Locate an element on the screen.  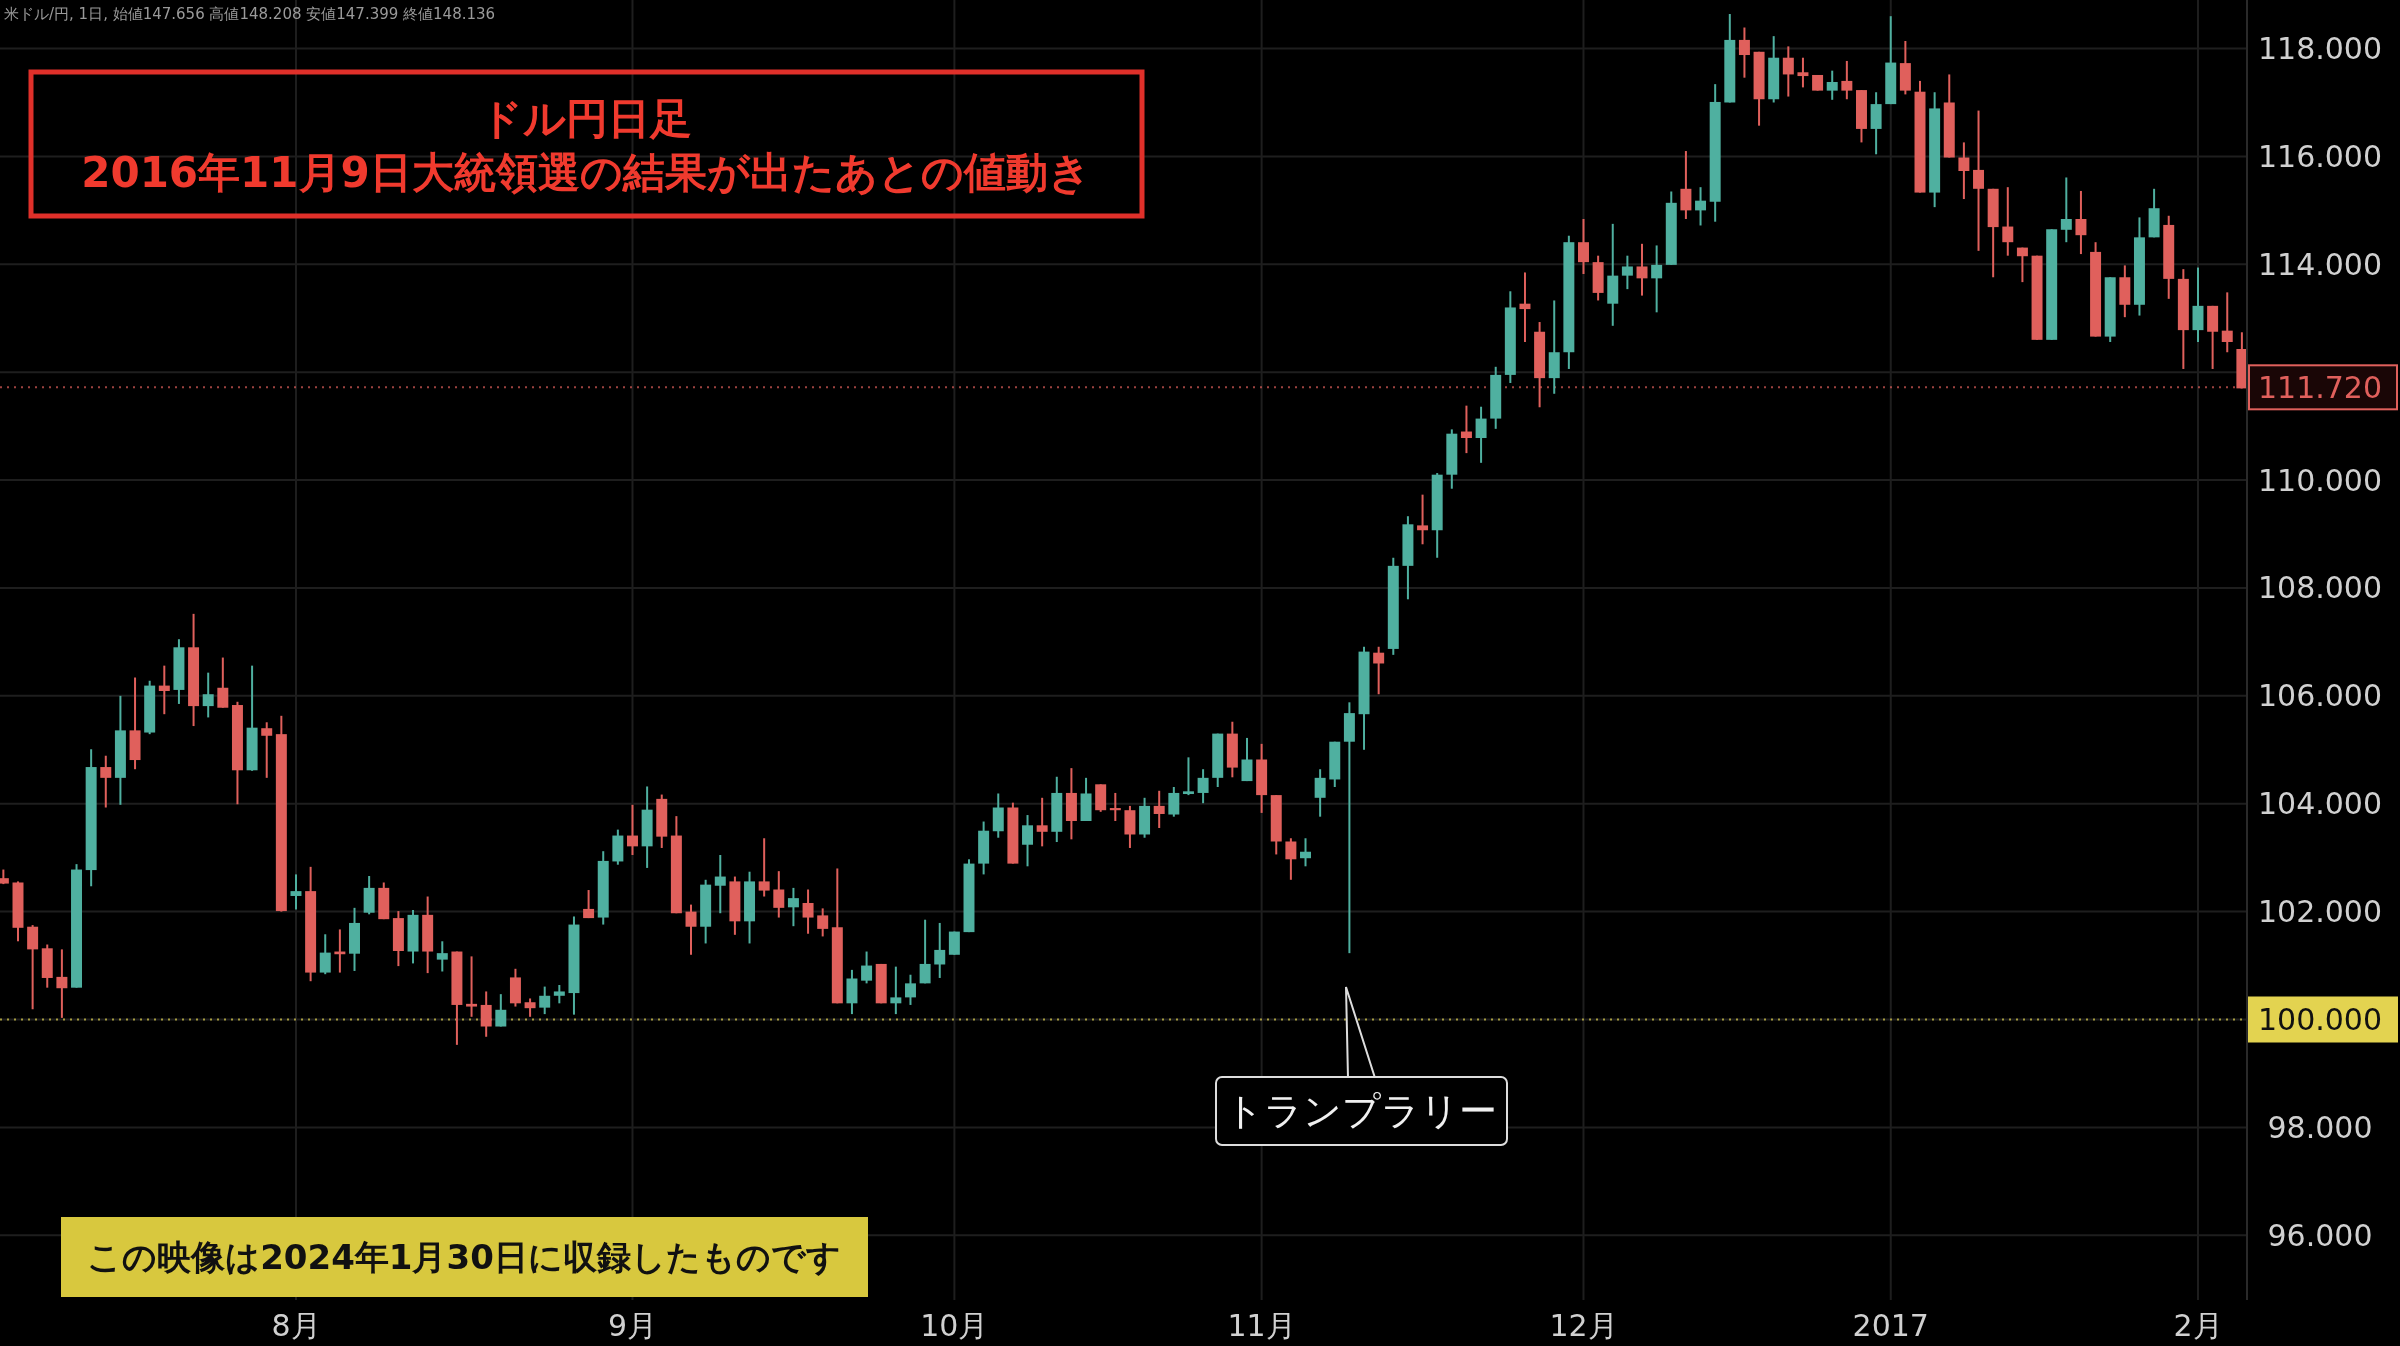
y-tick-label: 110.000 is located at coordinates (2320, 480).